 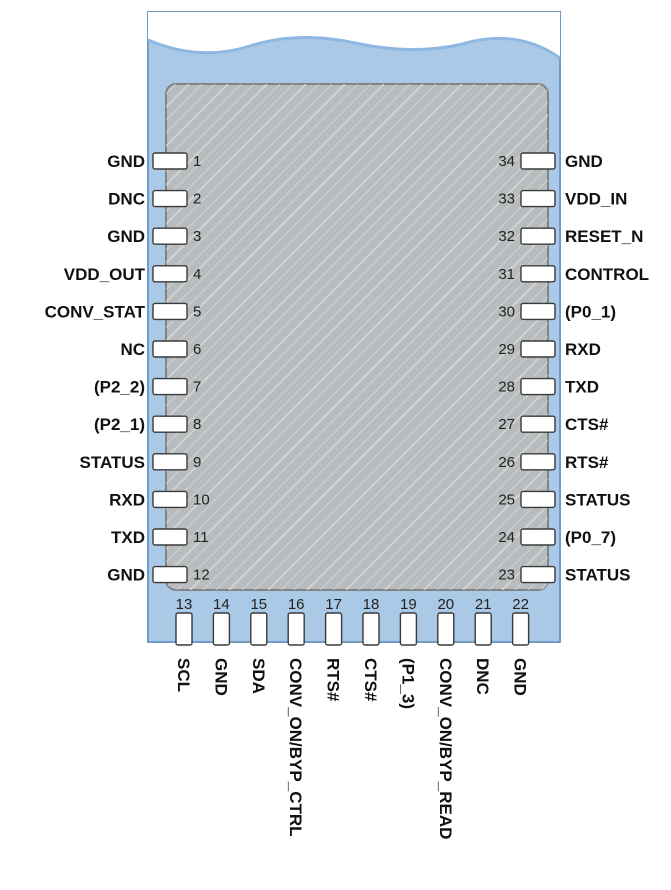 What do you see at coordinates (564, 575) in the screenshot?
I see `pin-23: 23 STATUS` at bounding box center [564, 575].